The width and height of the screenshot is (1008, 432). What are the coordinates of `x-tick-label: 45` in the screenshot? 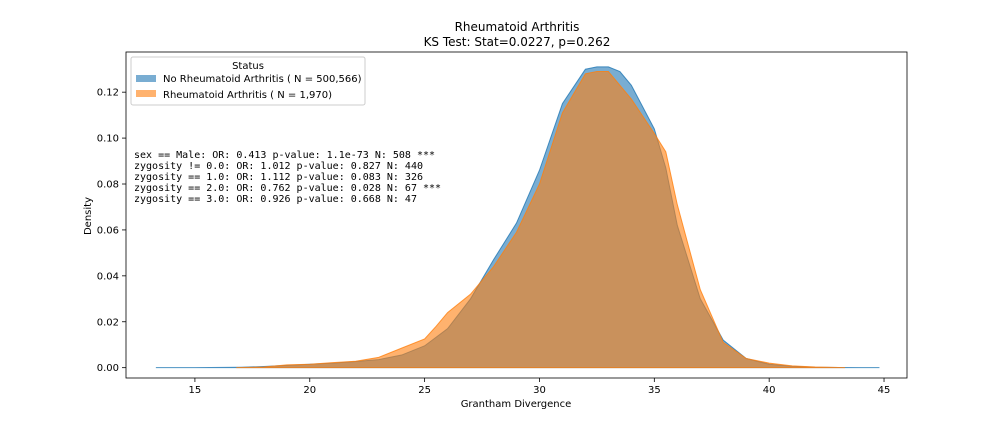 It's located at (884, 390).